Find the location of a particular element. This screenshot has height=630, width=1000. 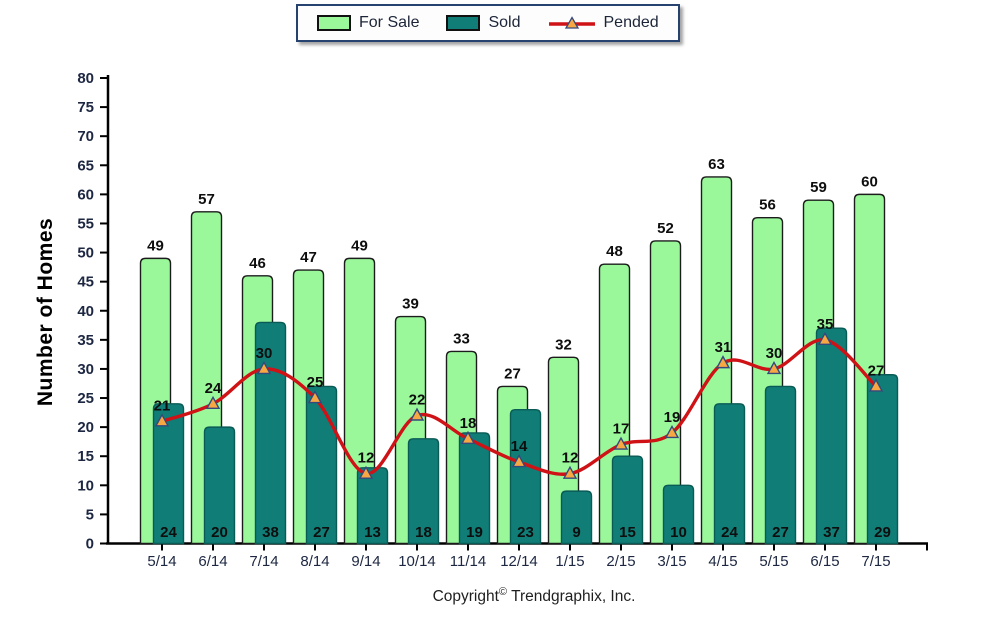

pended-value-label: 17 is located at coordinates (621, 429).